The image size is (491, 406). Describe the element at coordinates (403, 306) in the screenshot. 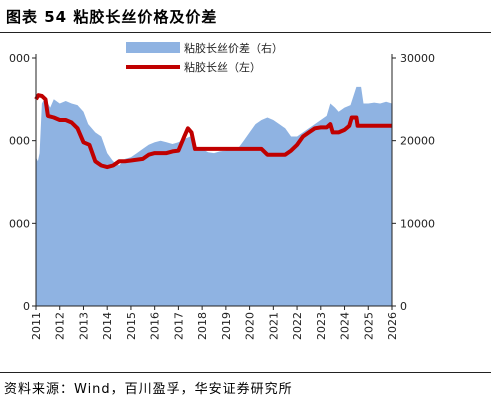

I see `right-tick-label: 0` at that location.